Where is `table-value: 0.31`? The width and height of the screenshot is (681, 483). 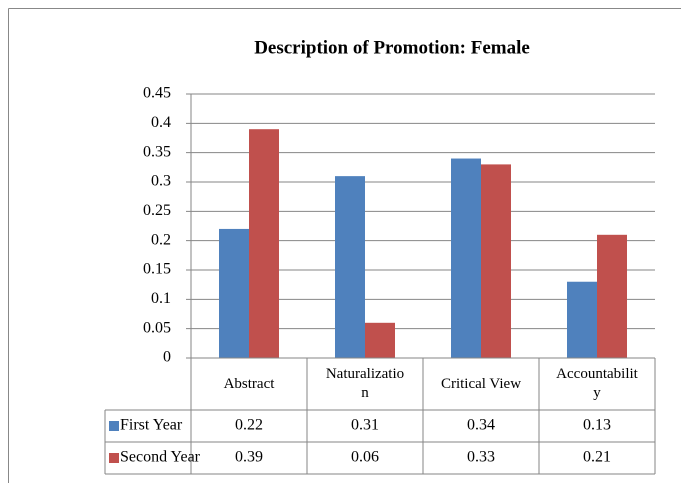
table-value: 0.31 is located at coordinates (365, 425).